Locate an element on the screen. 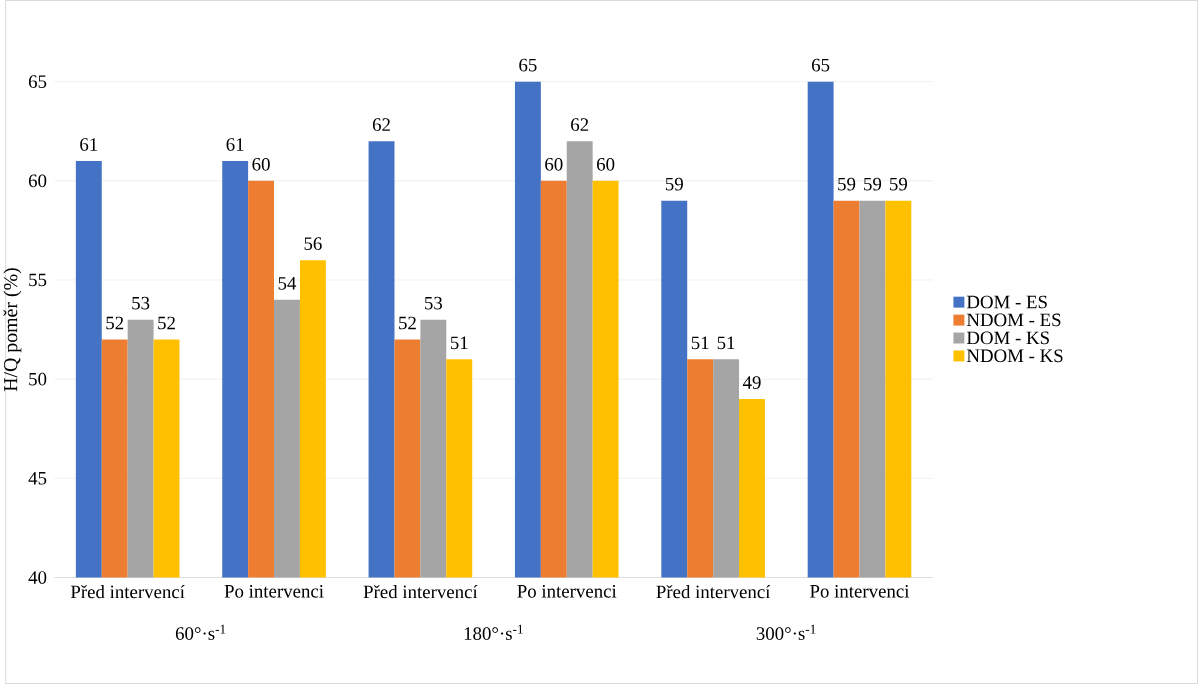 This screenshot has height=684, width=1198. y-tick-label: 50 is located at coordinates (38, 379).